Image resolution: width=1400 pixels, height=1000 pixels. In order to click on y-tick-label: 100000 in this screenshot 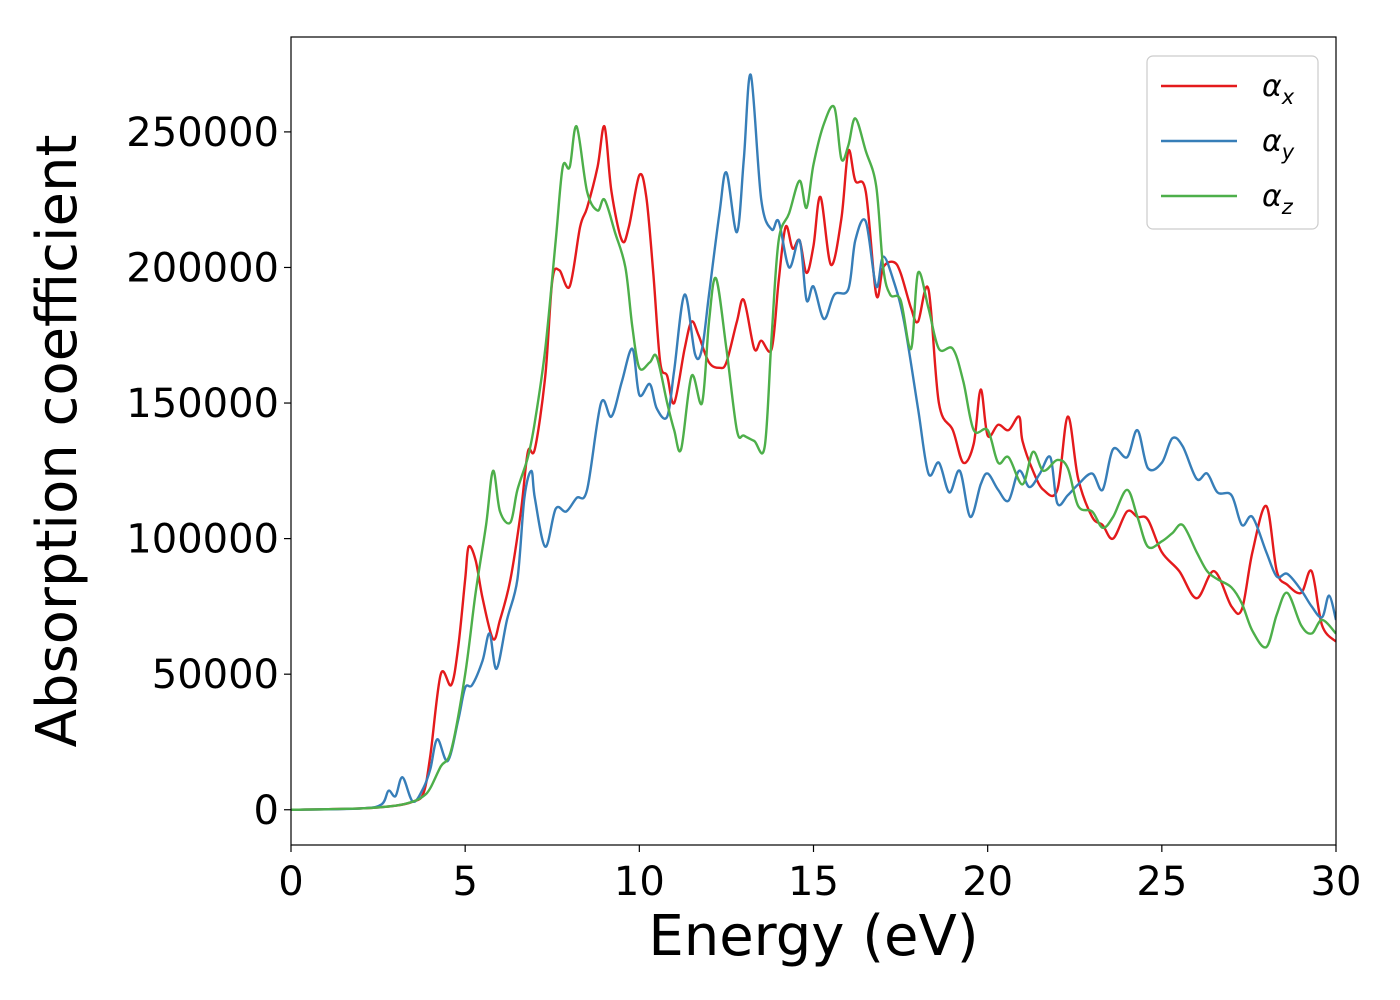, I will do `click(202, 540)`.